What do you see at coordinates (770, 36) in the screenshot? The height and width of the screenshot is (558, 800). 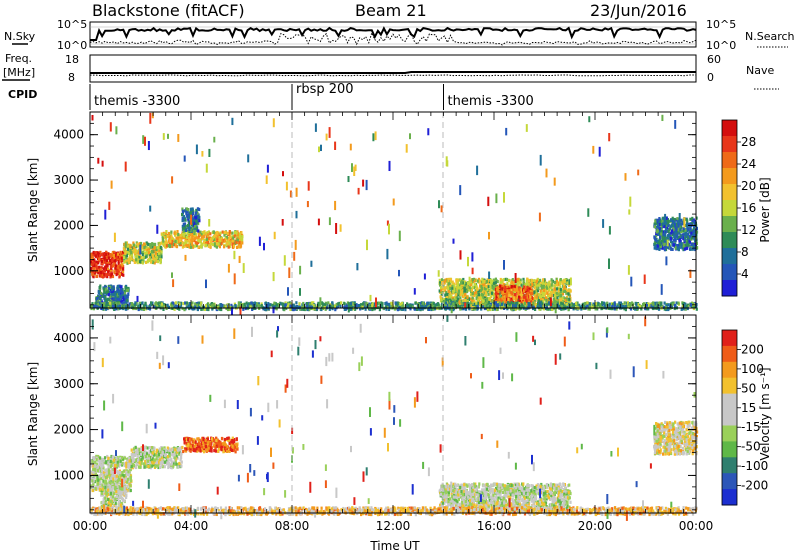 I see `nsearch-label: N.Search` at bounding box center [770, 36].